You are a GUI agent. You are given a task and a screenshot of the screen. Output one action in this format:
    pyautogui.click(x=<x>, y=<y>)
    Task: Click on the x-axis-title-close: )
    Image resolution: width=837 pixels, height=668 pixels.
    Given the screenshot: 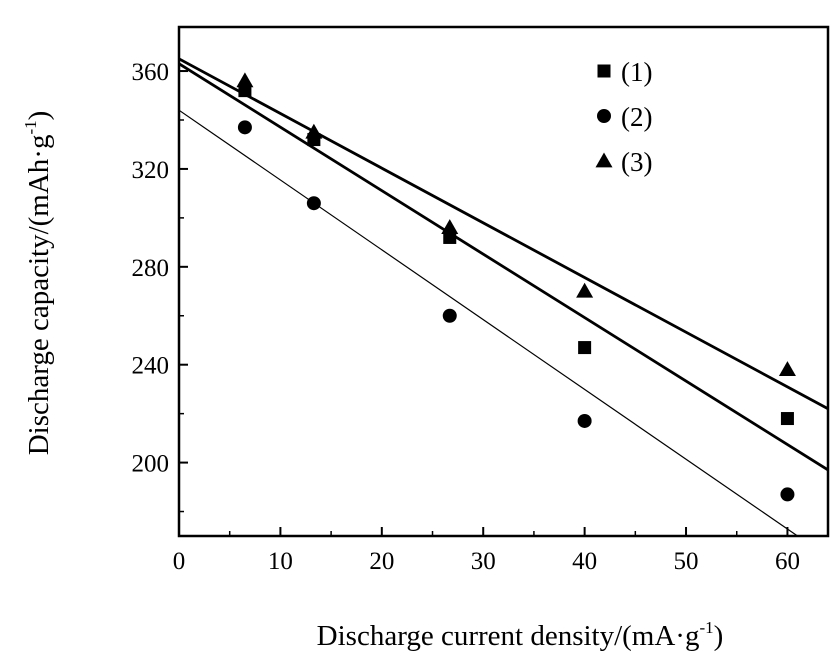 What is the action you would take?
    pyautogui.click(x=719, y=636)
    